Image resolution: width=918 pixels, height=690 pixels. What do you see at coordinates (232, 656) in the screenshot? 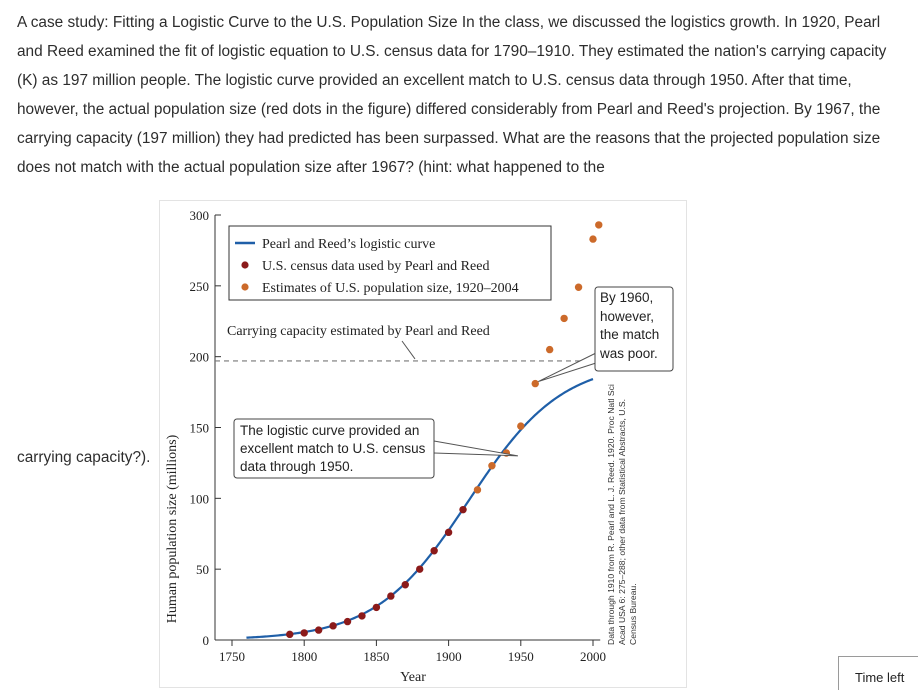
I see `x-tick-label: 1750` at bounding box center [232, 656].